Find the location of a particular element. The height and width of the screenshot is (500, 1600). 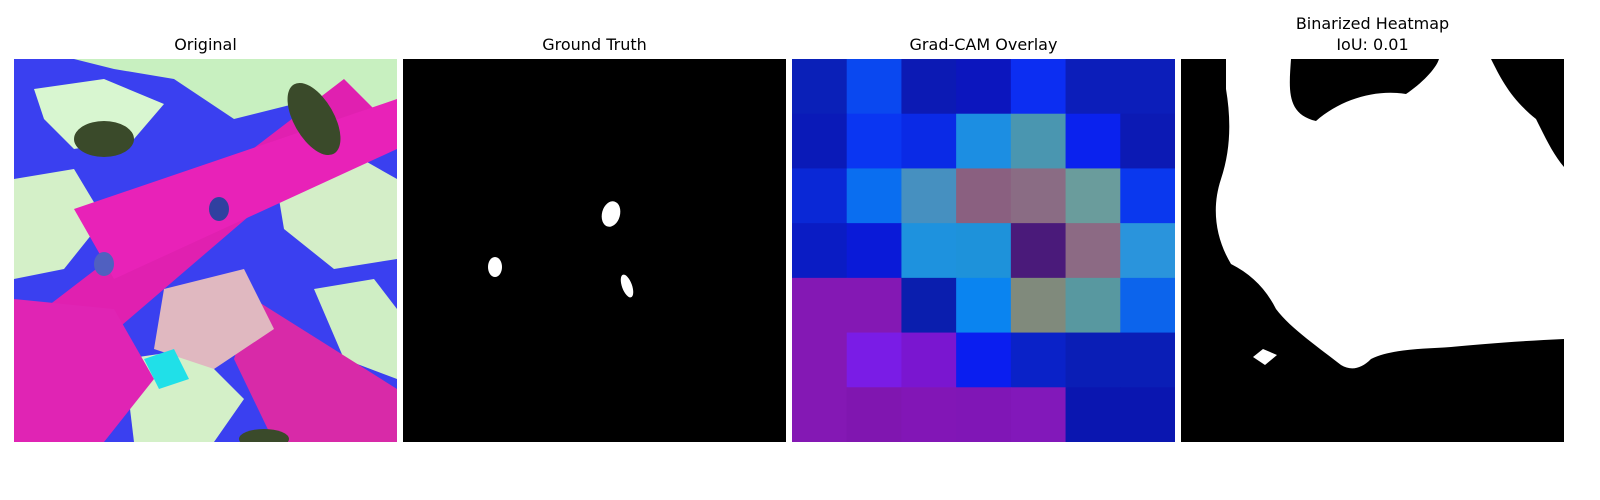

iou-label: IoU: 0.01 is located at coordinates (1372, 44).